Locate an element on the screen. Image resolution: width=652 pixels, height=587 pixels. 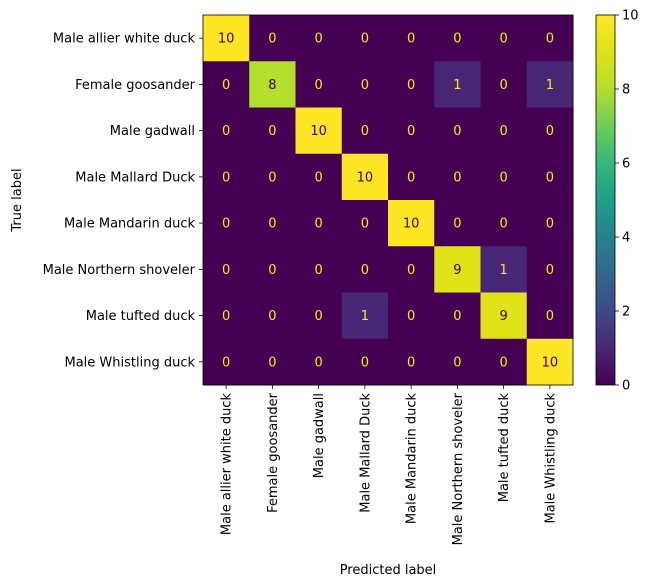
cell-value-label: 8 is located at coordinates (272, 85).